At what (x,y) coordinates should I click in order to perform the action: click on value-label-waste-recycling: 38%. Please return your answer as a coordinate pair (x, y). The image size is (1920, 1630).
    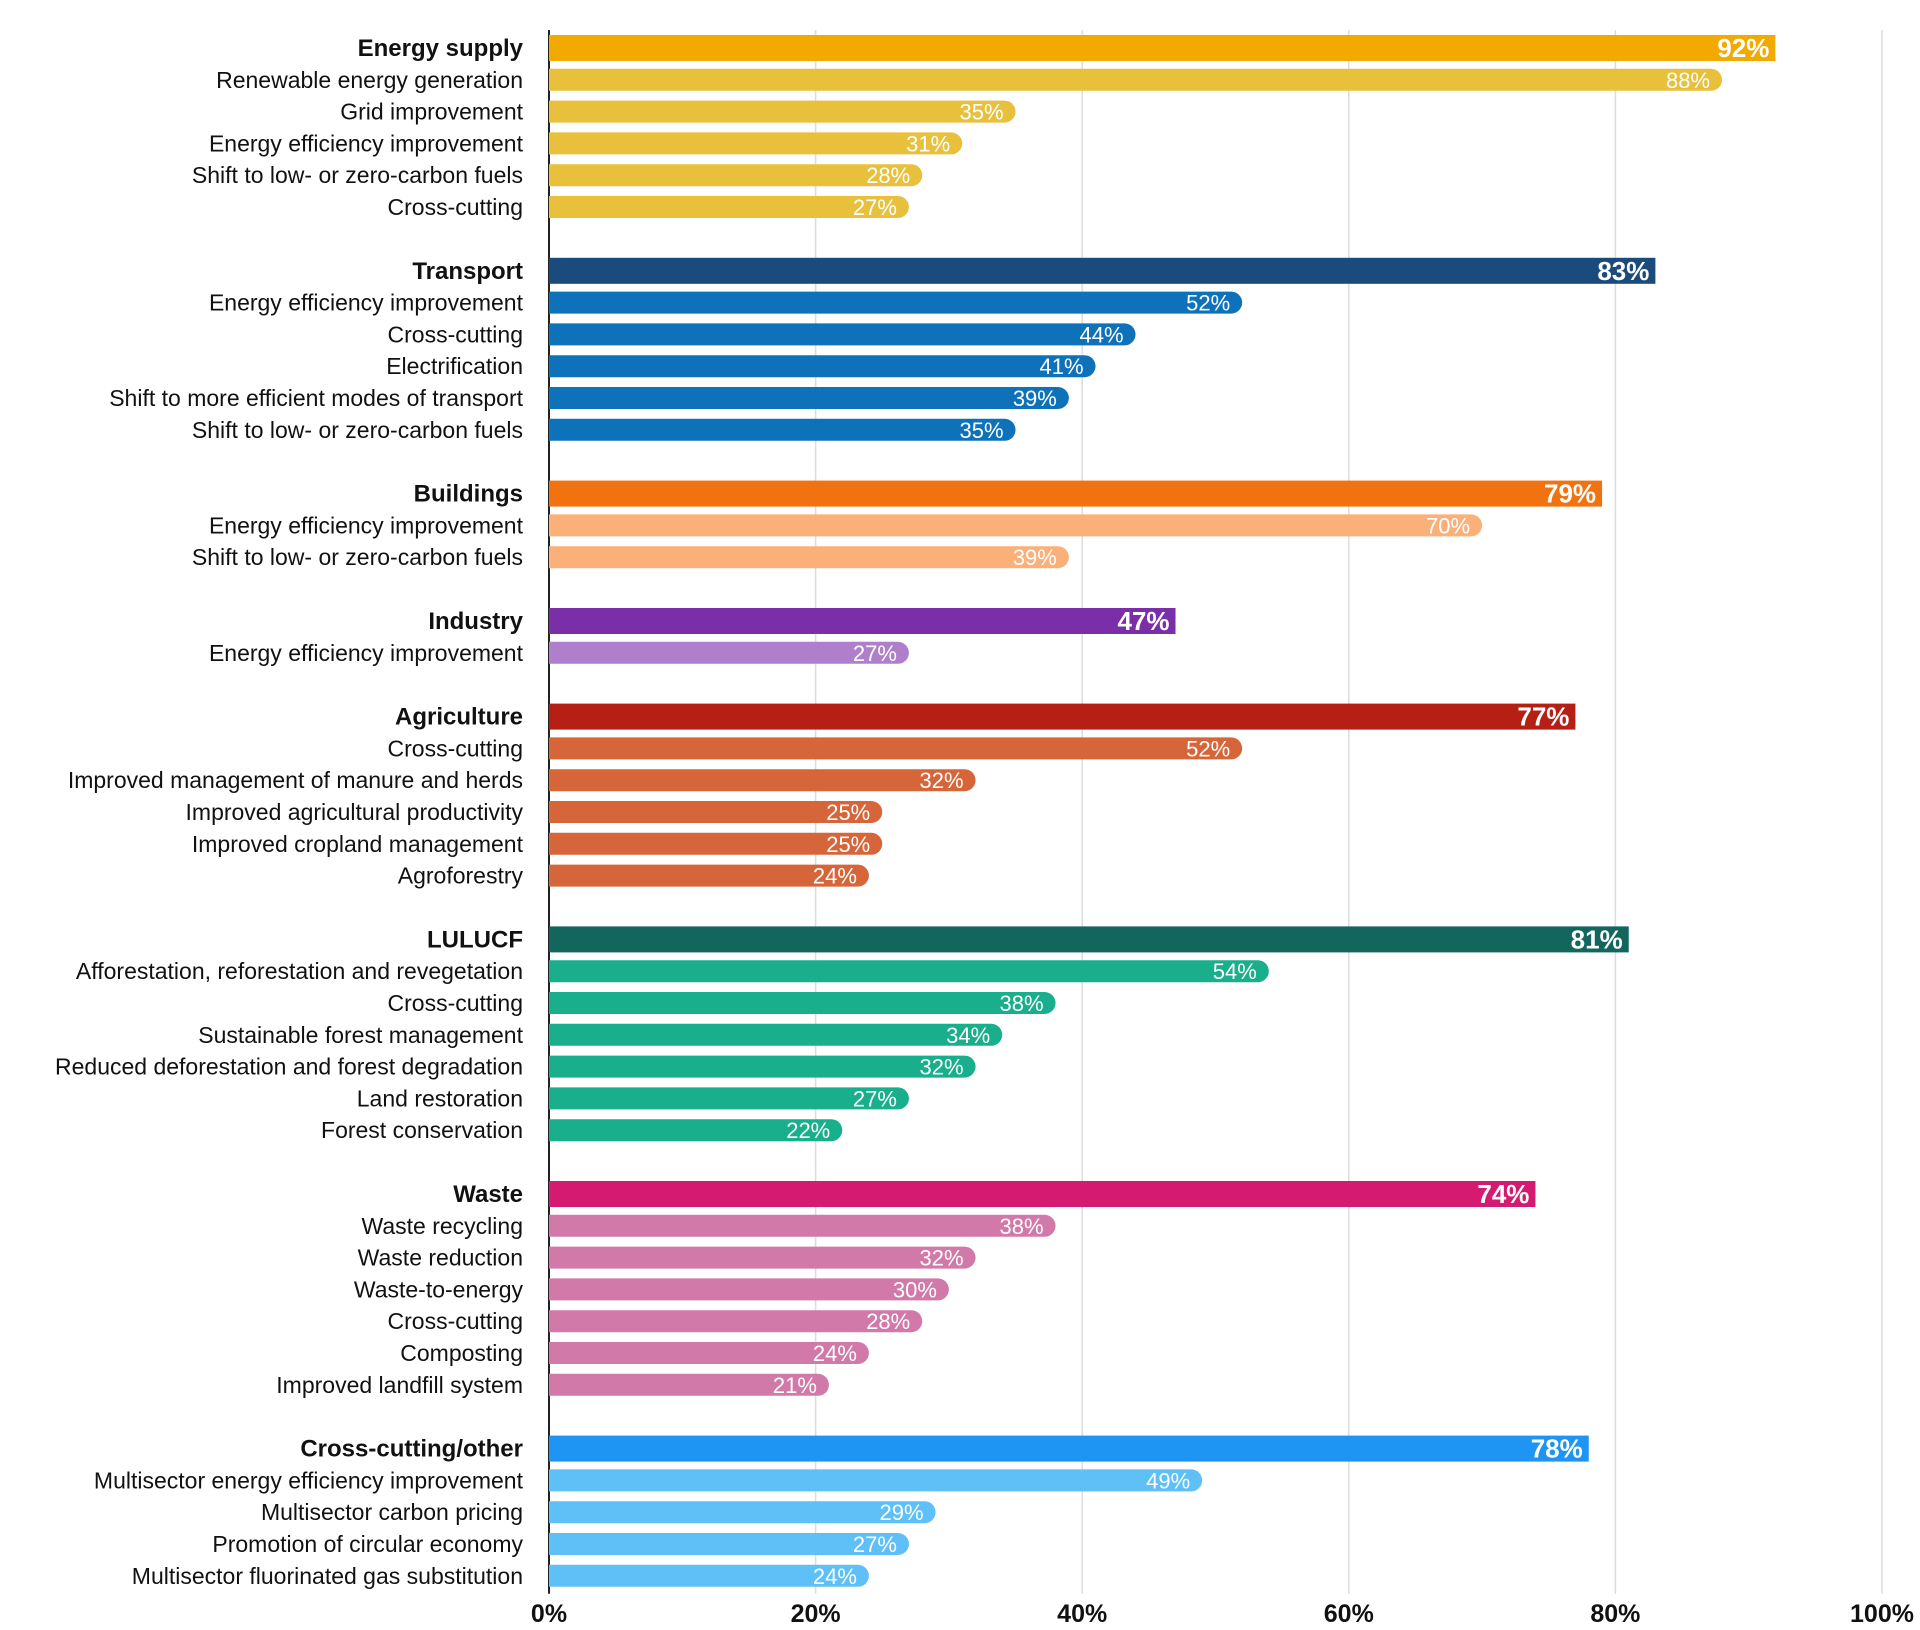
    Looking at the image, I should click on (1021, 1226).